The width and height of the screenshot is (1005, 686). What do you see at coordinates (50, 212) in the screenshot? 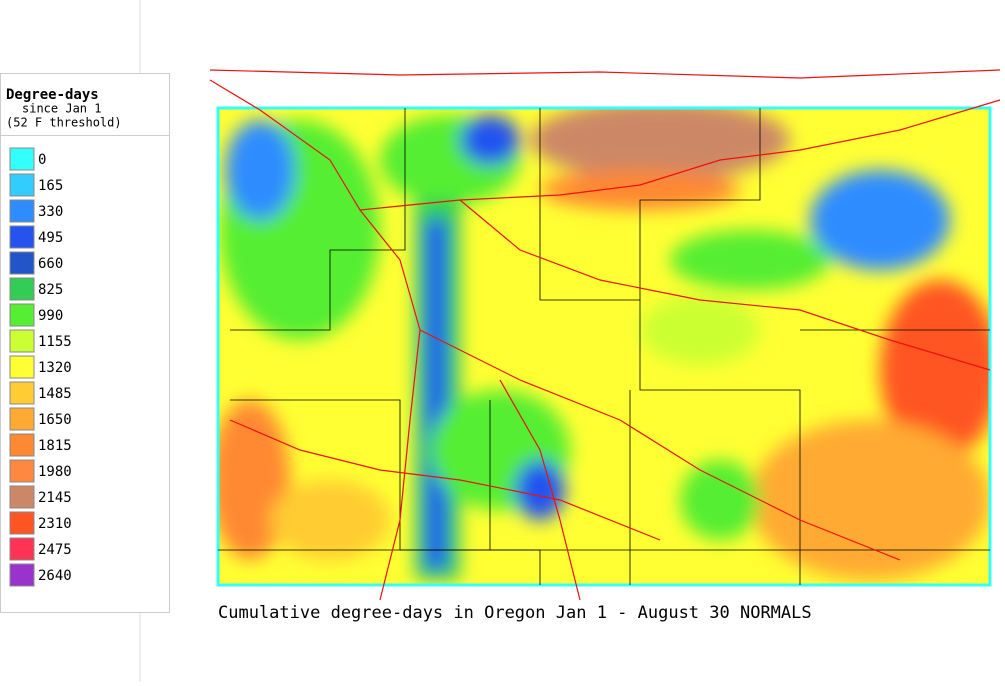
I see `legend-label: 330` at bounding box center [50, 212].